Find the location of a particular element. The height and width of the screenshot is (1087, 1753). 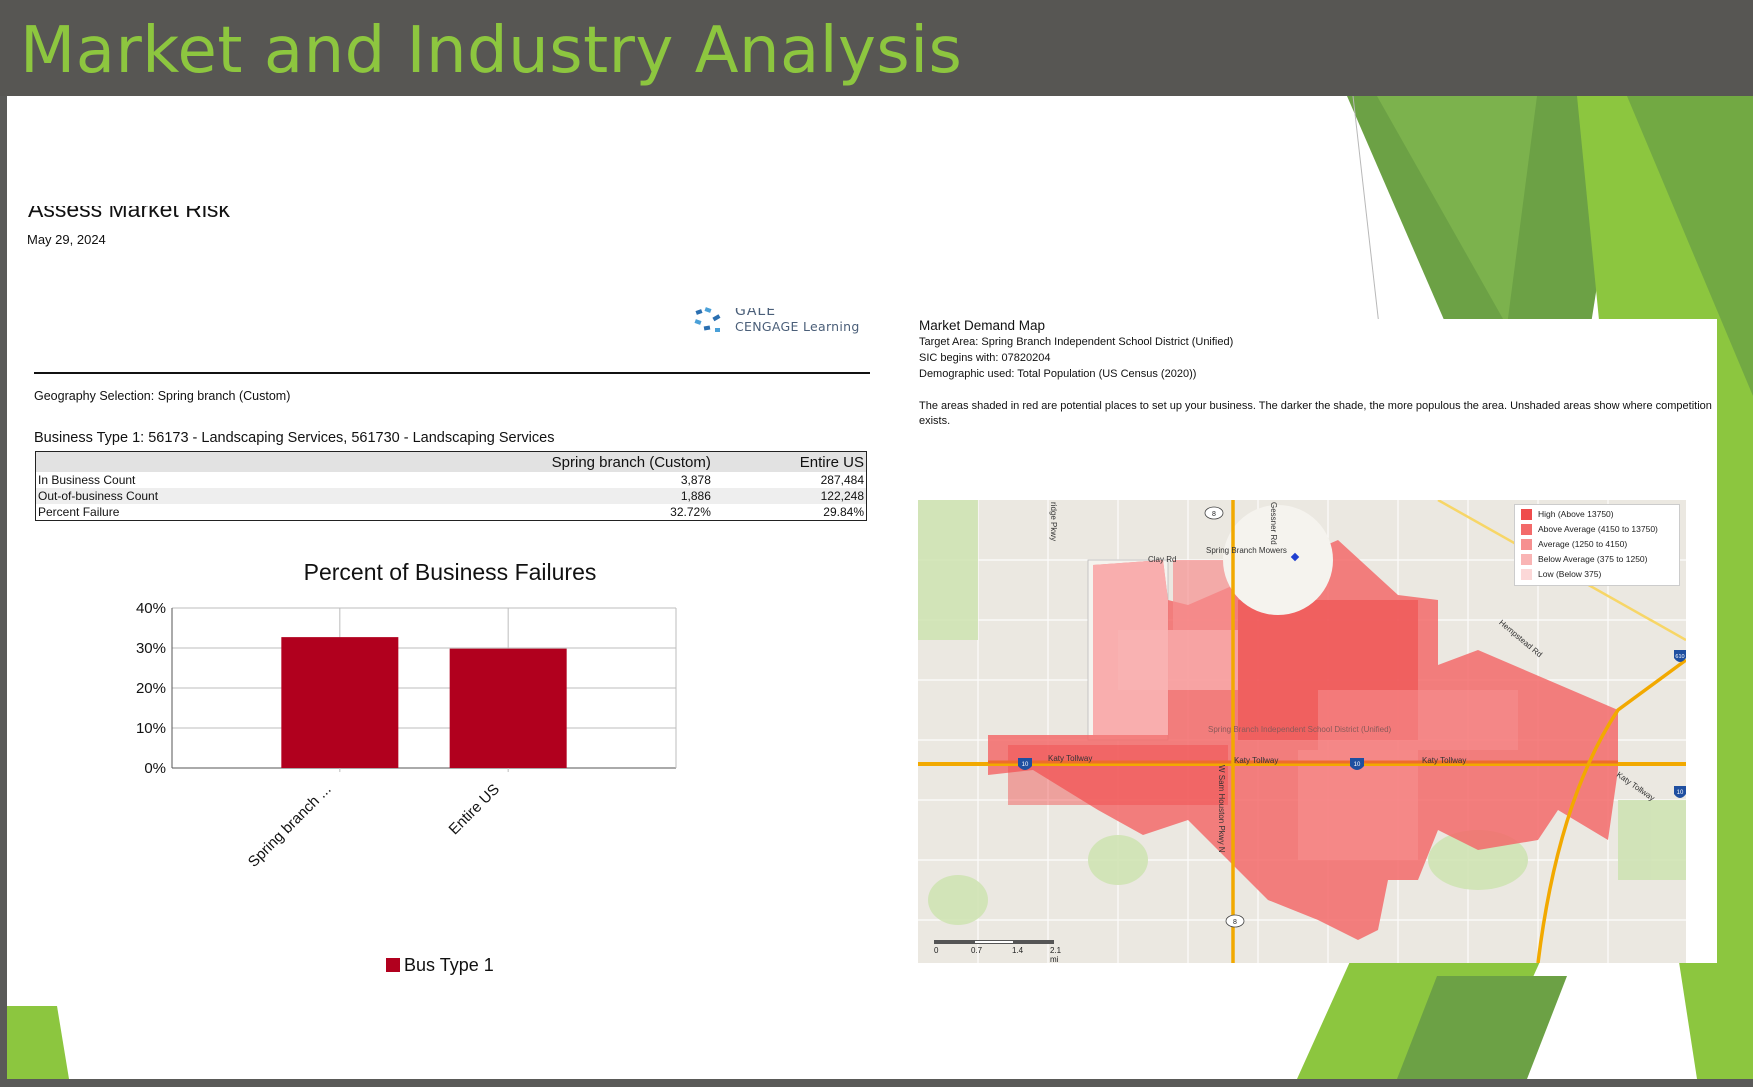

interstate-shield-icon: 610 is located at coordinates (1680, 656).